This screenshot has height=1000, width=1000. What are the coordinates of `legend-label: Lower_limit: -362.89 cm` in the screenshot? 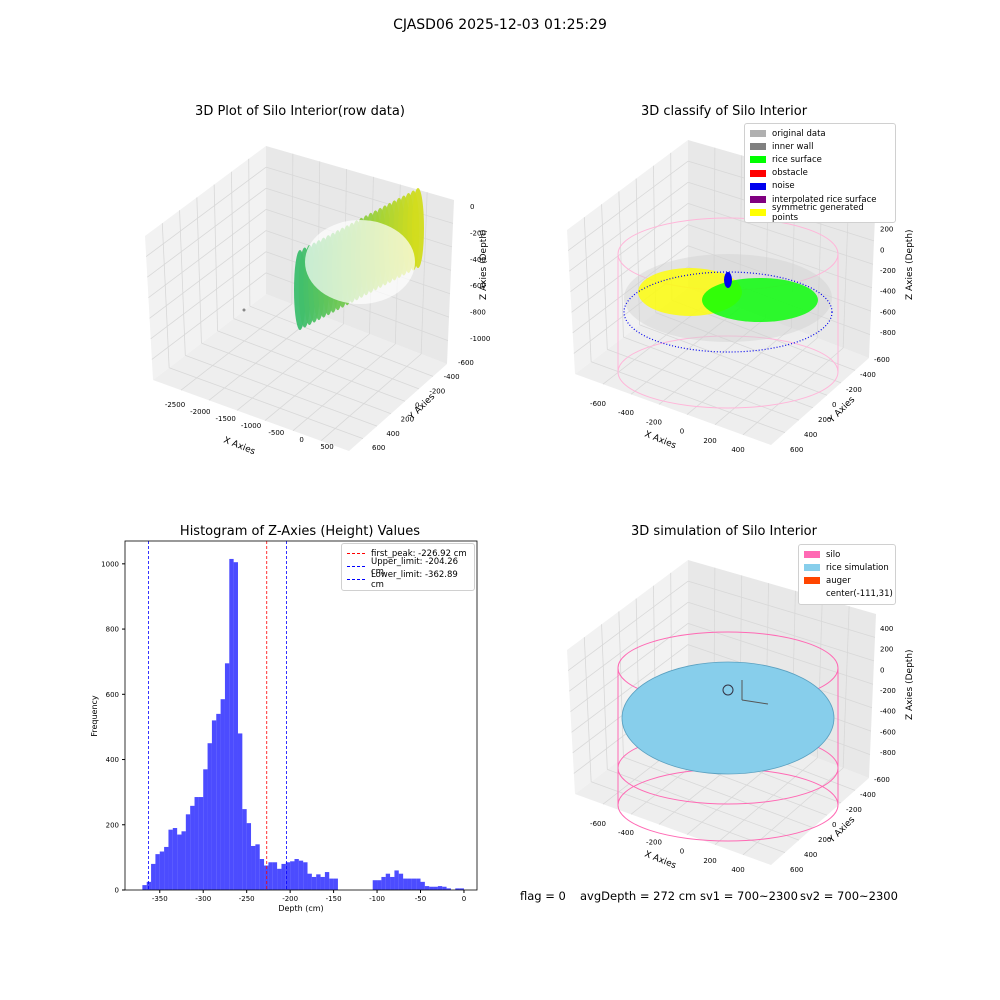 It's located at (414, 579).